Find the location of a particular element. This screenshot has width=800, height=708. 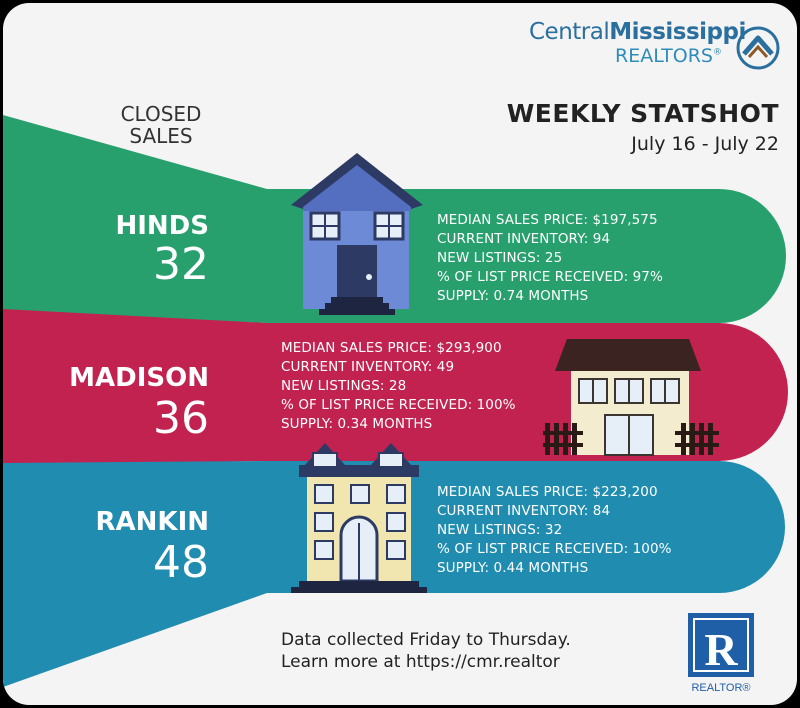

stat-median-price: MEDIAN SALES PRICE: $197,575 is located at coordinates (547, 220).